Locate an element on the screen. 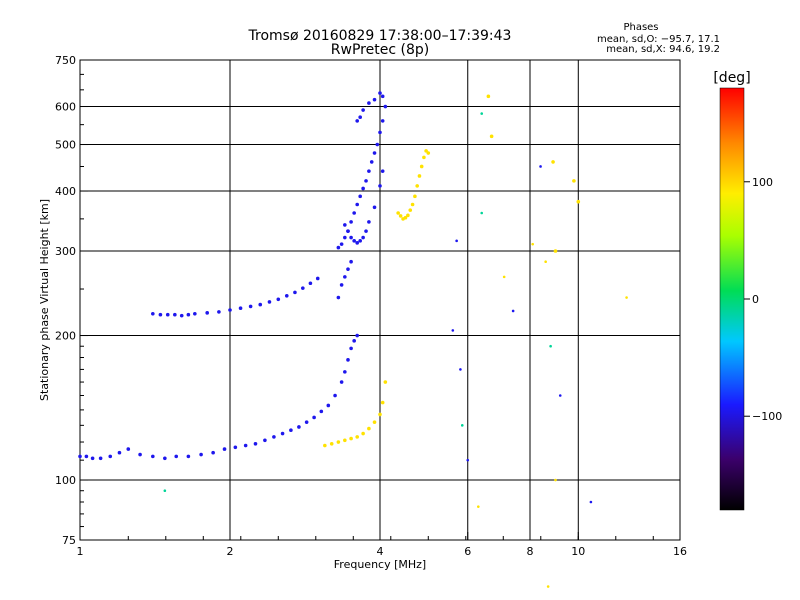  y-axis-label: Stationary phase Virtual Height [km] is located at coordinates (44, 300).